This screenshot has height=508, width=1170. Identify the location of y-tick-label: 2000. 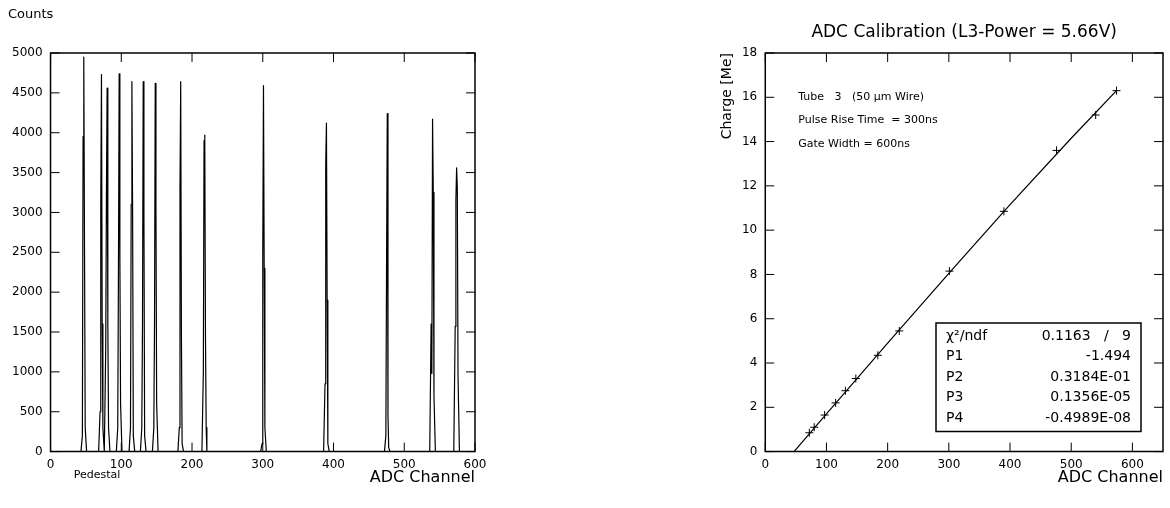
(27, 291).